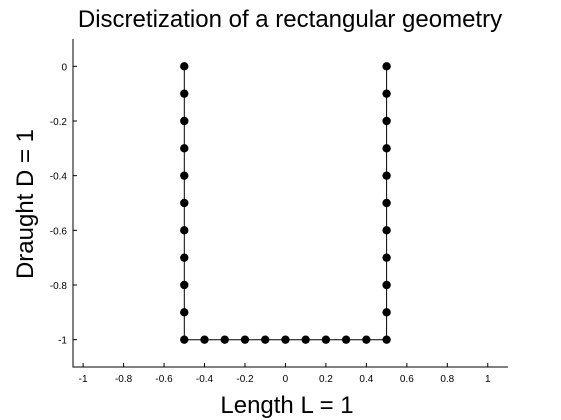 This screenshot has height=420, width=561. What do you see at coordinates (407, 379) in the screenshot?
I see `x-tick-label: 0.6` at bounding box center [407, 379].